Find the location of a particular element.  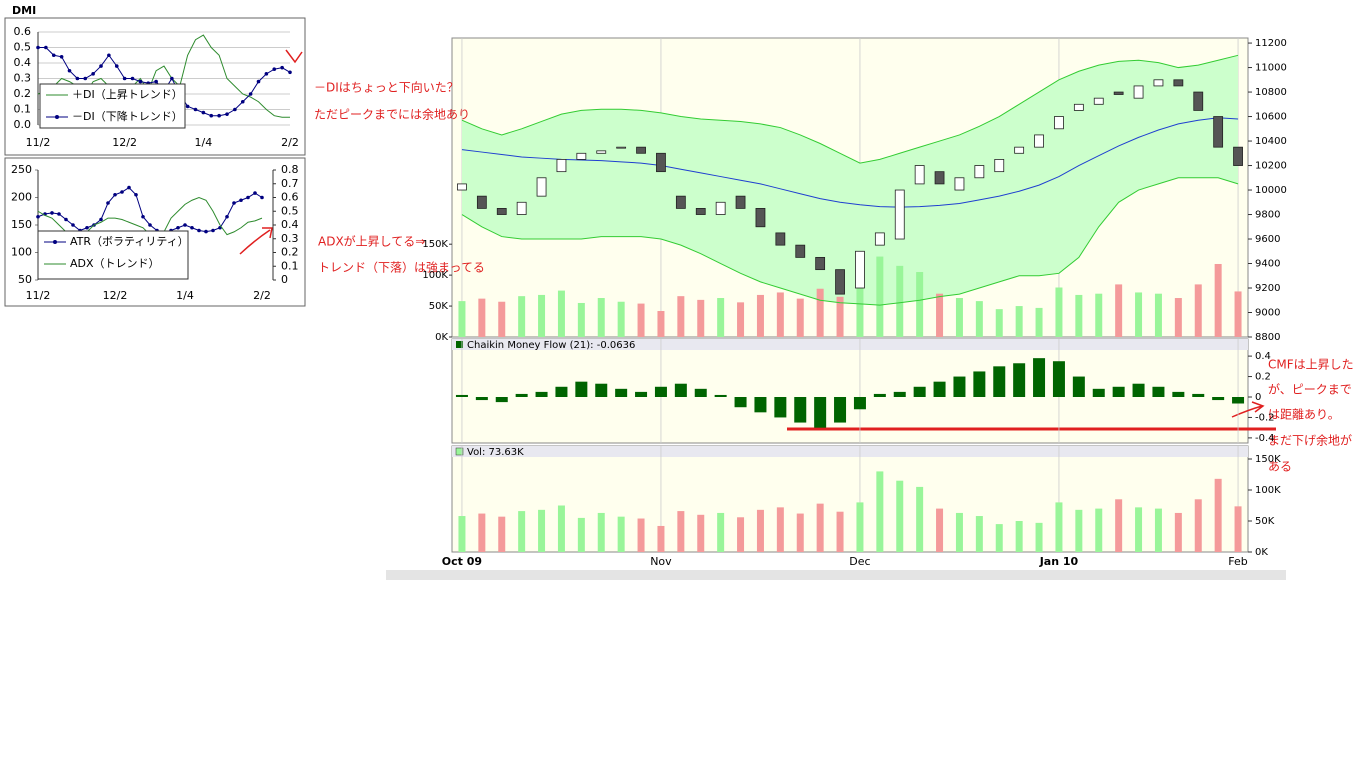

x-tick-label: 1/4 is located at coordinates (204, 142).